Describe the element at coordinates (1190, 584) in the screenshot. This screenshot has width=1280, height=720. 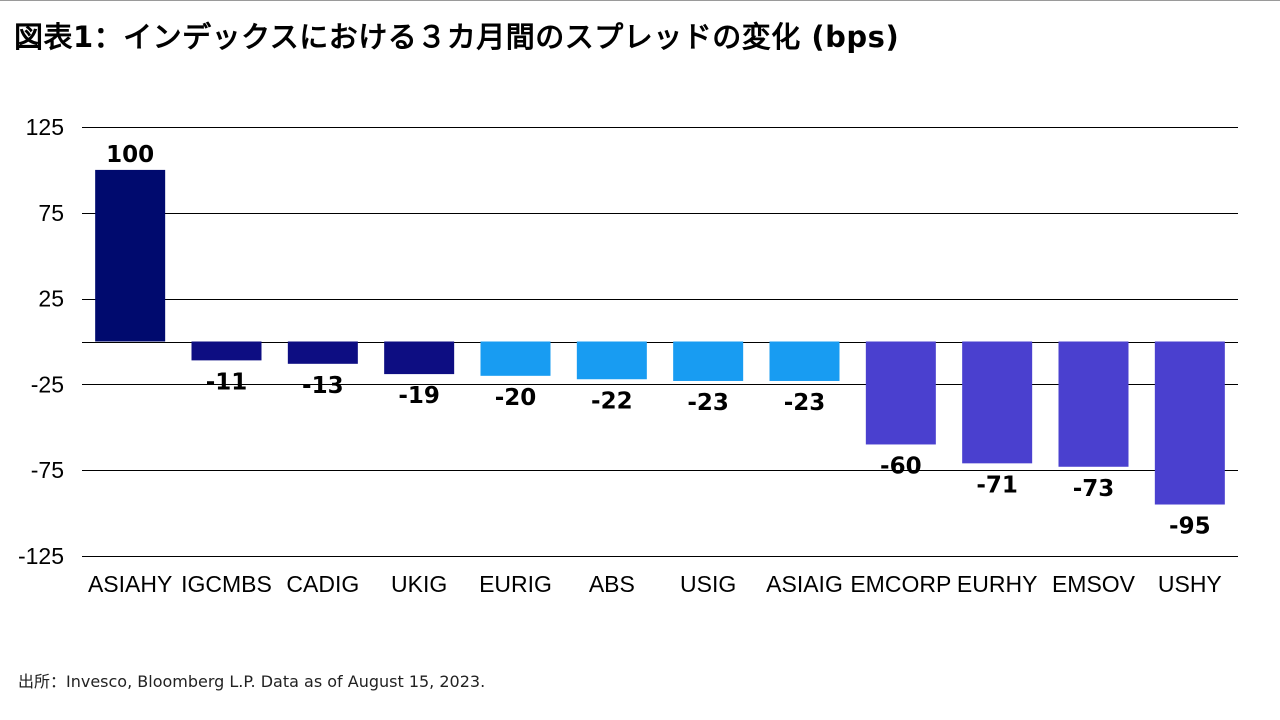
I see `x-tick-label-ushy: USHY` at that location.